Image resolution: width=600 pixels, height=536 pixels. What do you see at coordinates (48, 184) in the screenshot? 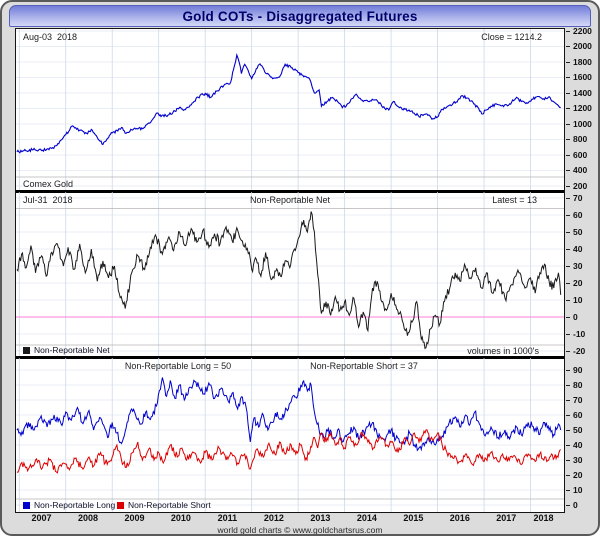
I see `price-symbol-label: Comex Gold` at bounding box center [48, 184].